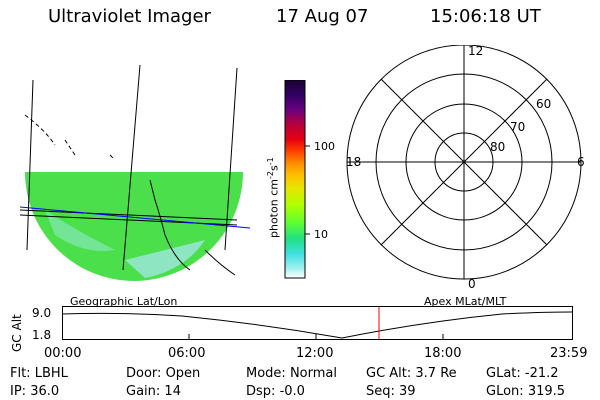 The width and height of the screenshot is (600, 400). Describe the element at coordinates (187, 353) in the screenshot. I see `altitude-xtick: 06:00` at that location.